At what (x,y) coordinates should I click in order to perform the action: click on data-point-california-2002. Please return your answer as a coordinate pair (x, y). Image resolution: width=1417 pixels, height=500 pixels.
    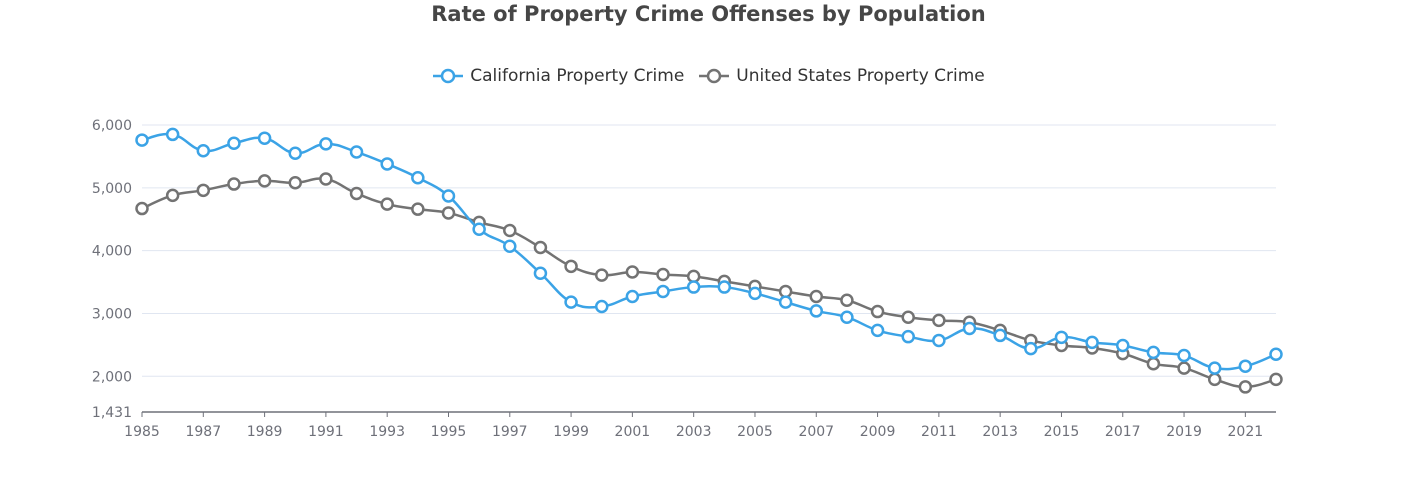
    Looking at the image, I should click on (663, 291).